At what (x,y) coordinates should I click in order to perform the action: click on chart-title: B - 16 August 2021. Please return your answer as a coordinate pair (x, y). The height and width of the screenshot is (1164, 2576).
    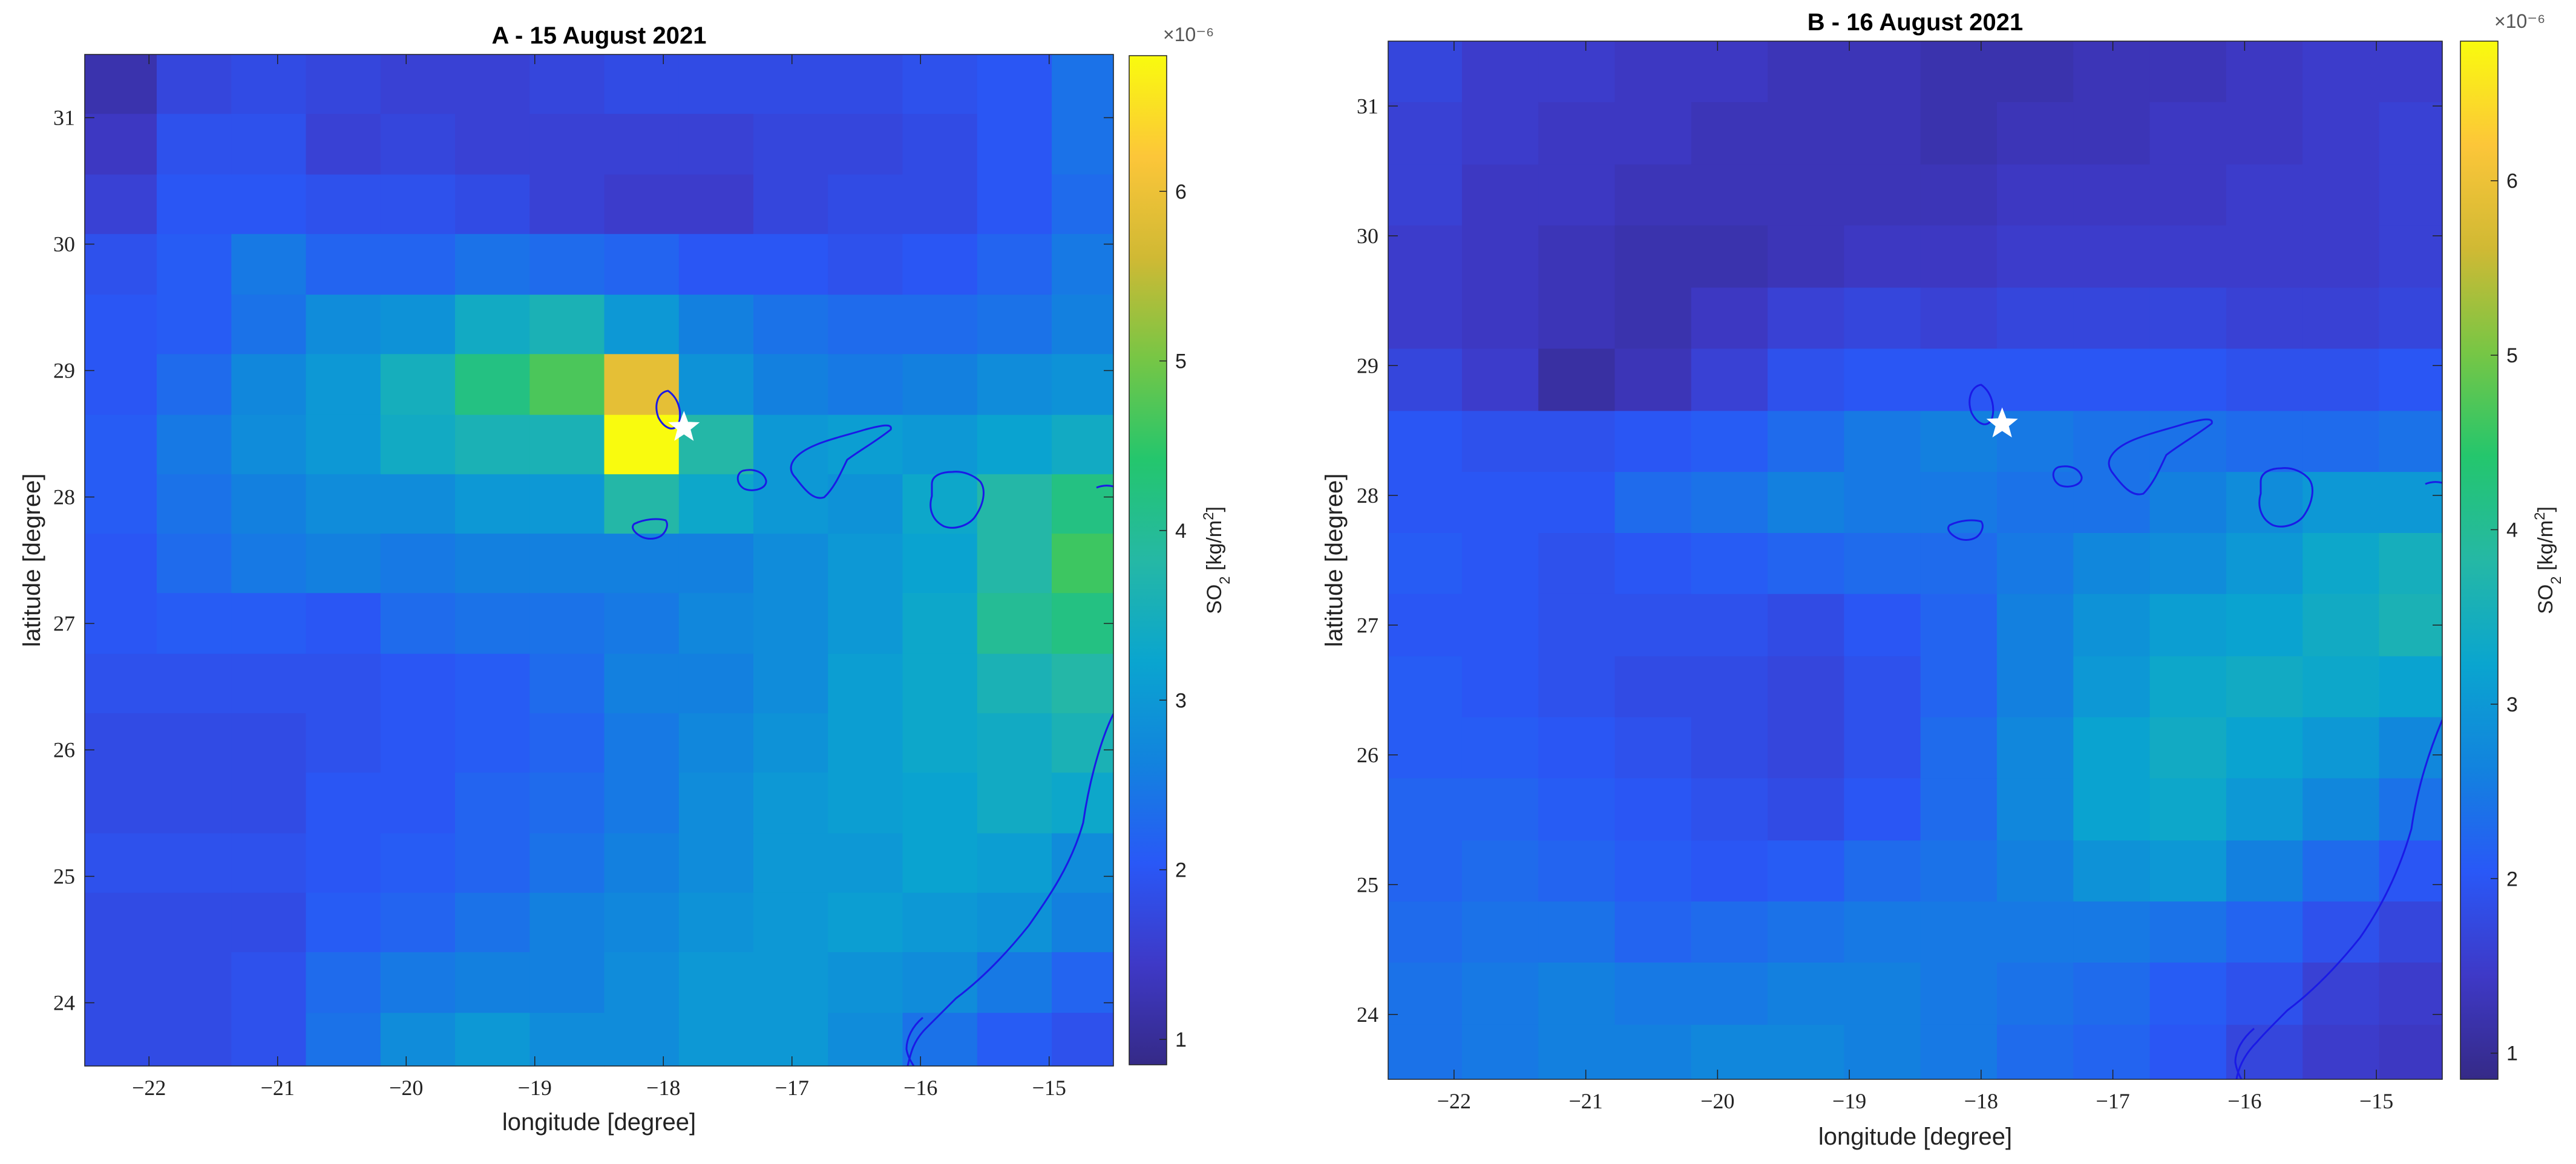
    Looking at the image, I should click on (1915, 22).